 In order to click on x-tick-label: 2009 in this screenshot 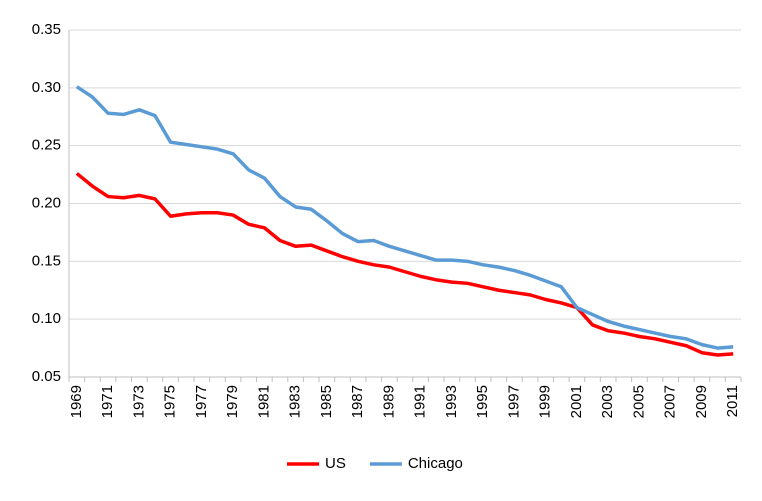, I will do `click(701, 401)`.